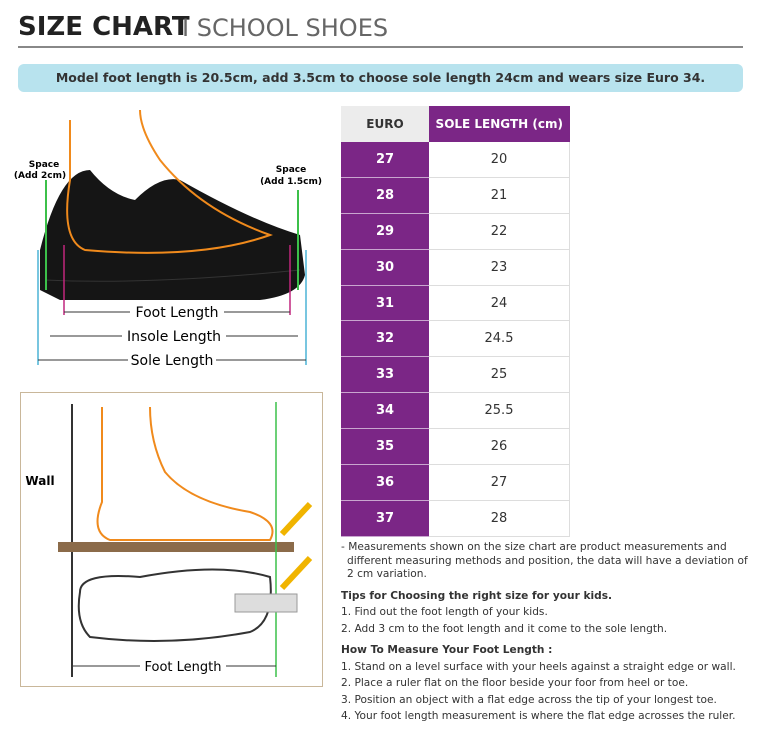 The width and height of the screenshot is (762, 737). I want to click on space-label: (Add 2cm), so click(40, 176).